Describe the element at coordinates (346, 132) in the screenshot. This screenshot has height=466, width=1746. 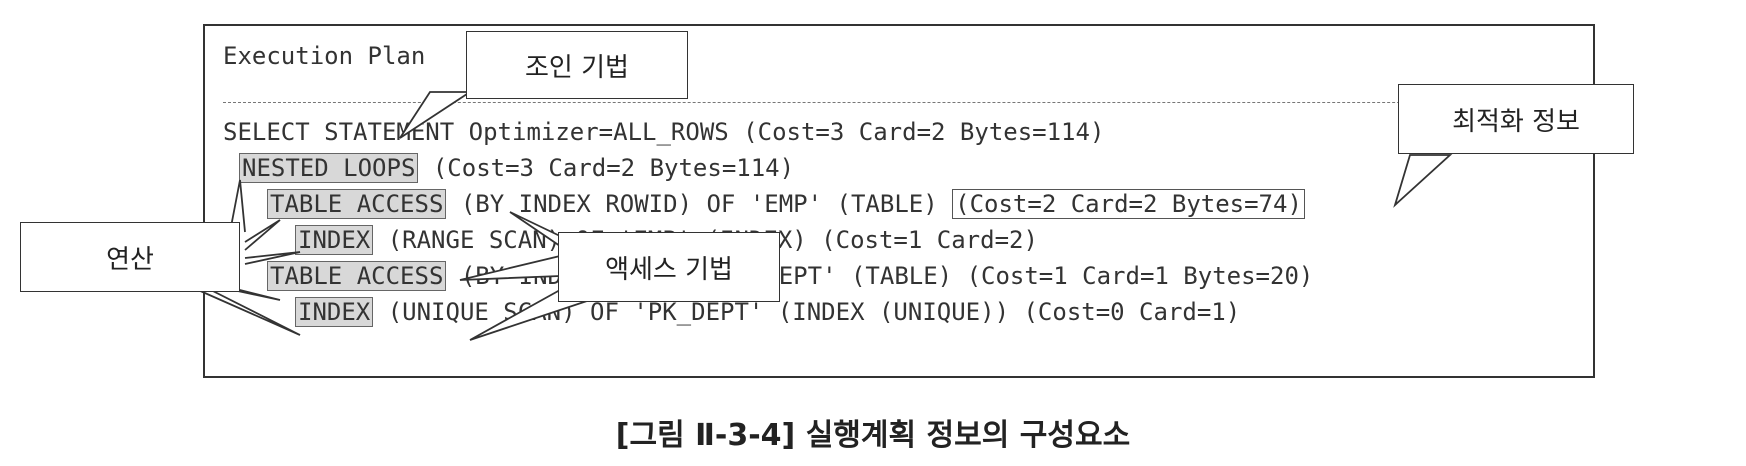
I see `plan-line-prefix: SELECT STATEMENT` at that location.